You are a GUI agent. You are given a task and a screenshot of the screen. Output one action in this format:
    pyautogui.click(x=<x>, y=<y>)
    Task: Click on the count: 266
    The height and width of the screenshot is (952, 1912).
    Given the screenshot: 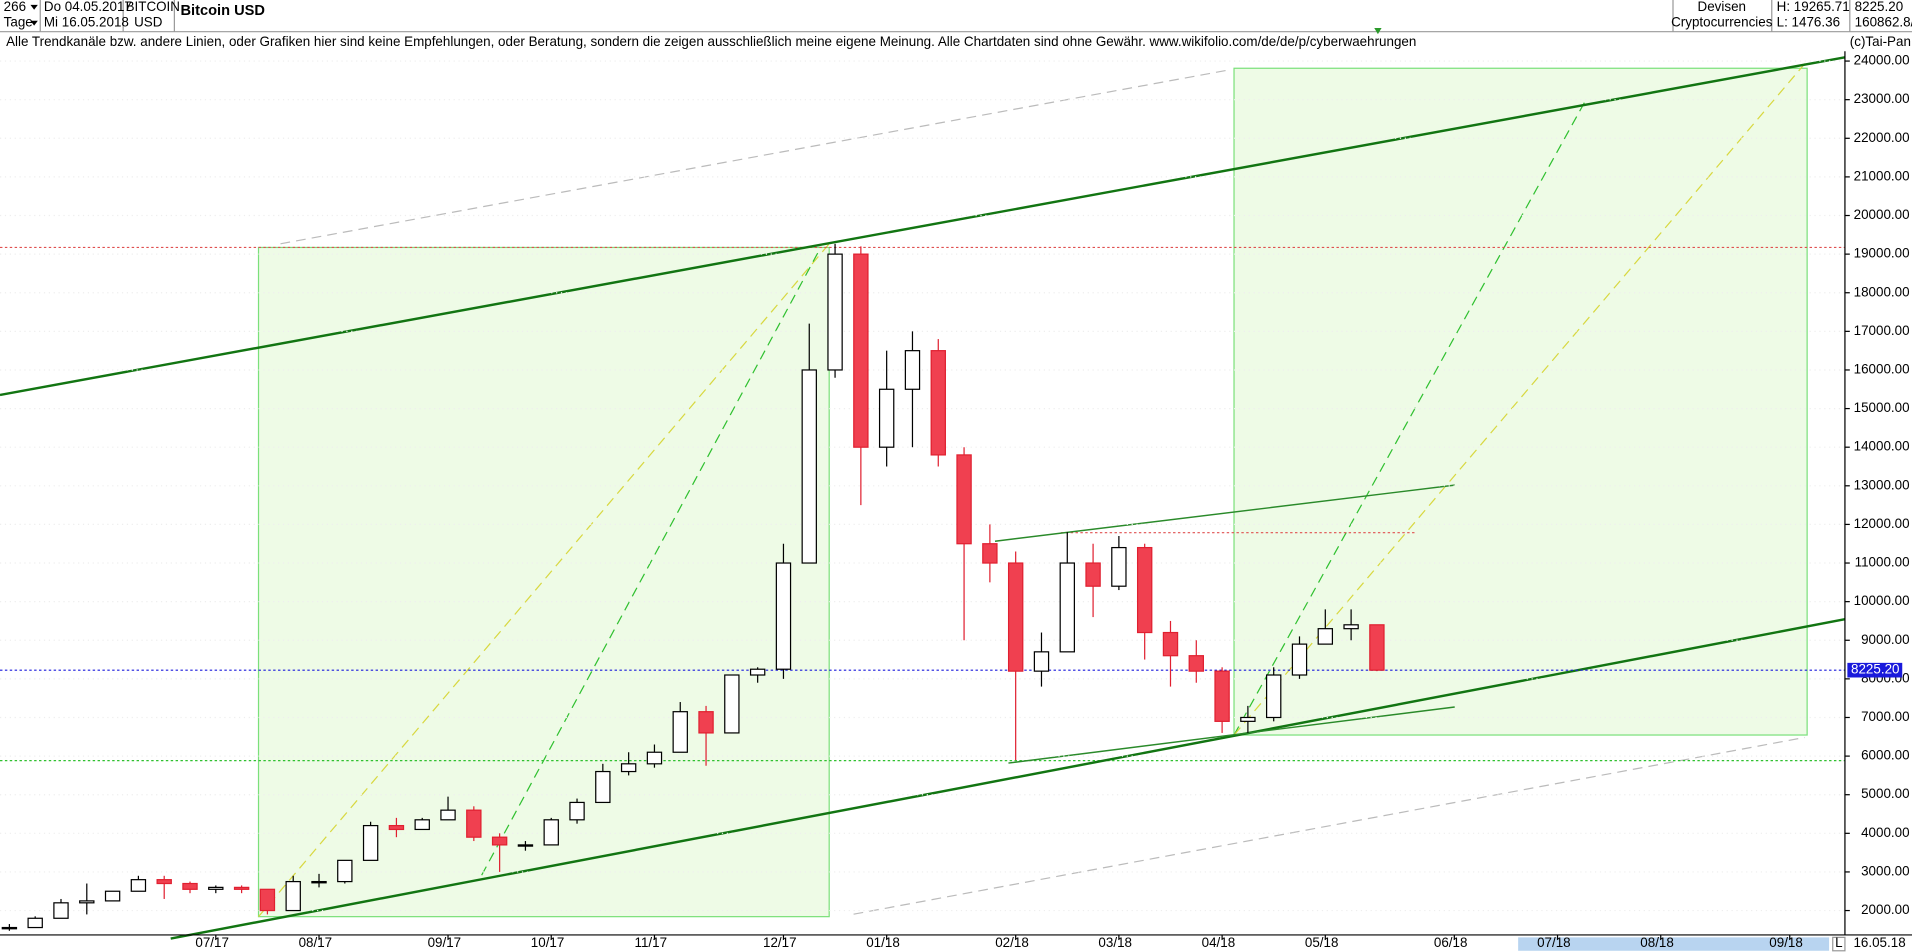 What is the action you would take?
    pyautogui.click(x=15, y=7)
    